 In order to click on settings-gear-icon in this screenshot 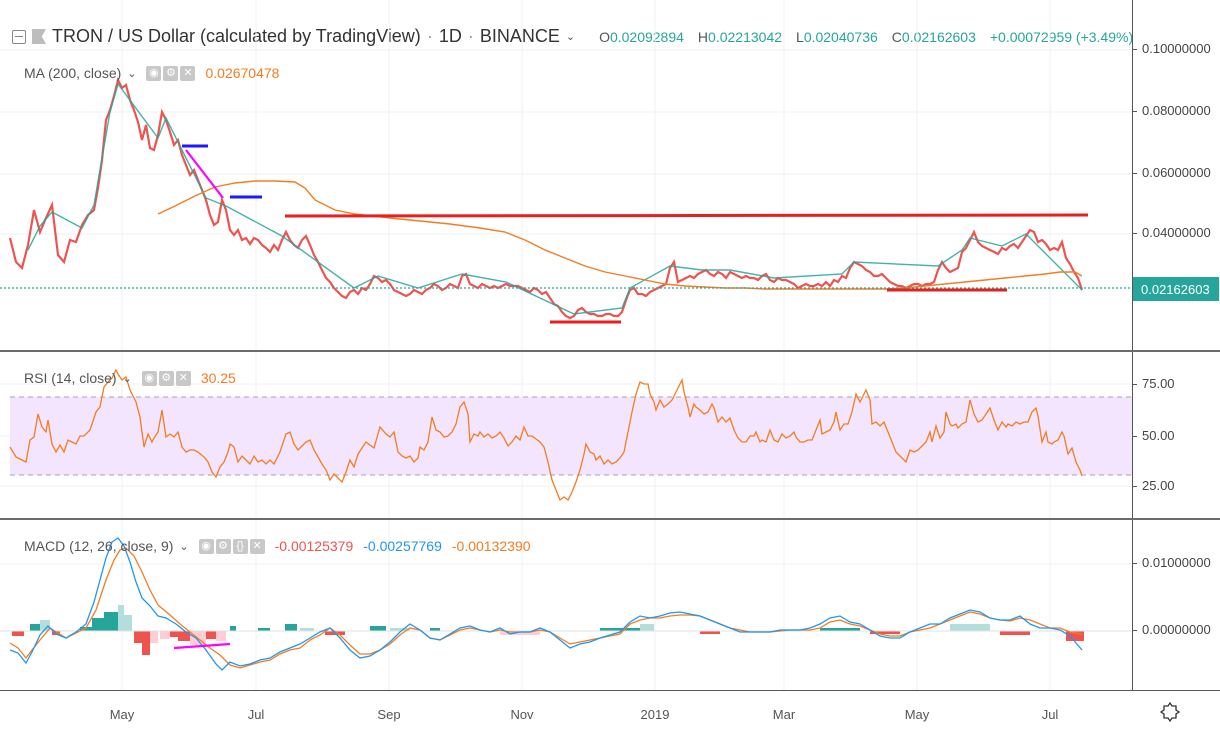, I will do `click(1170, 712)`.